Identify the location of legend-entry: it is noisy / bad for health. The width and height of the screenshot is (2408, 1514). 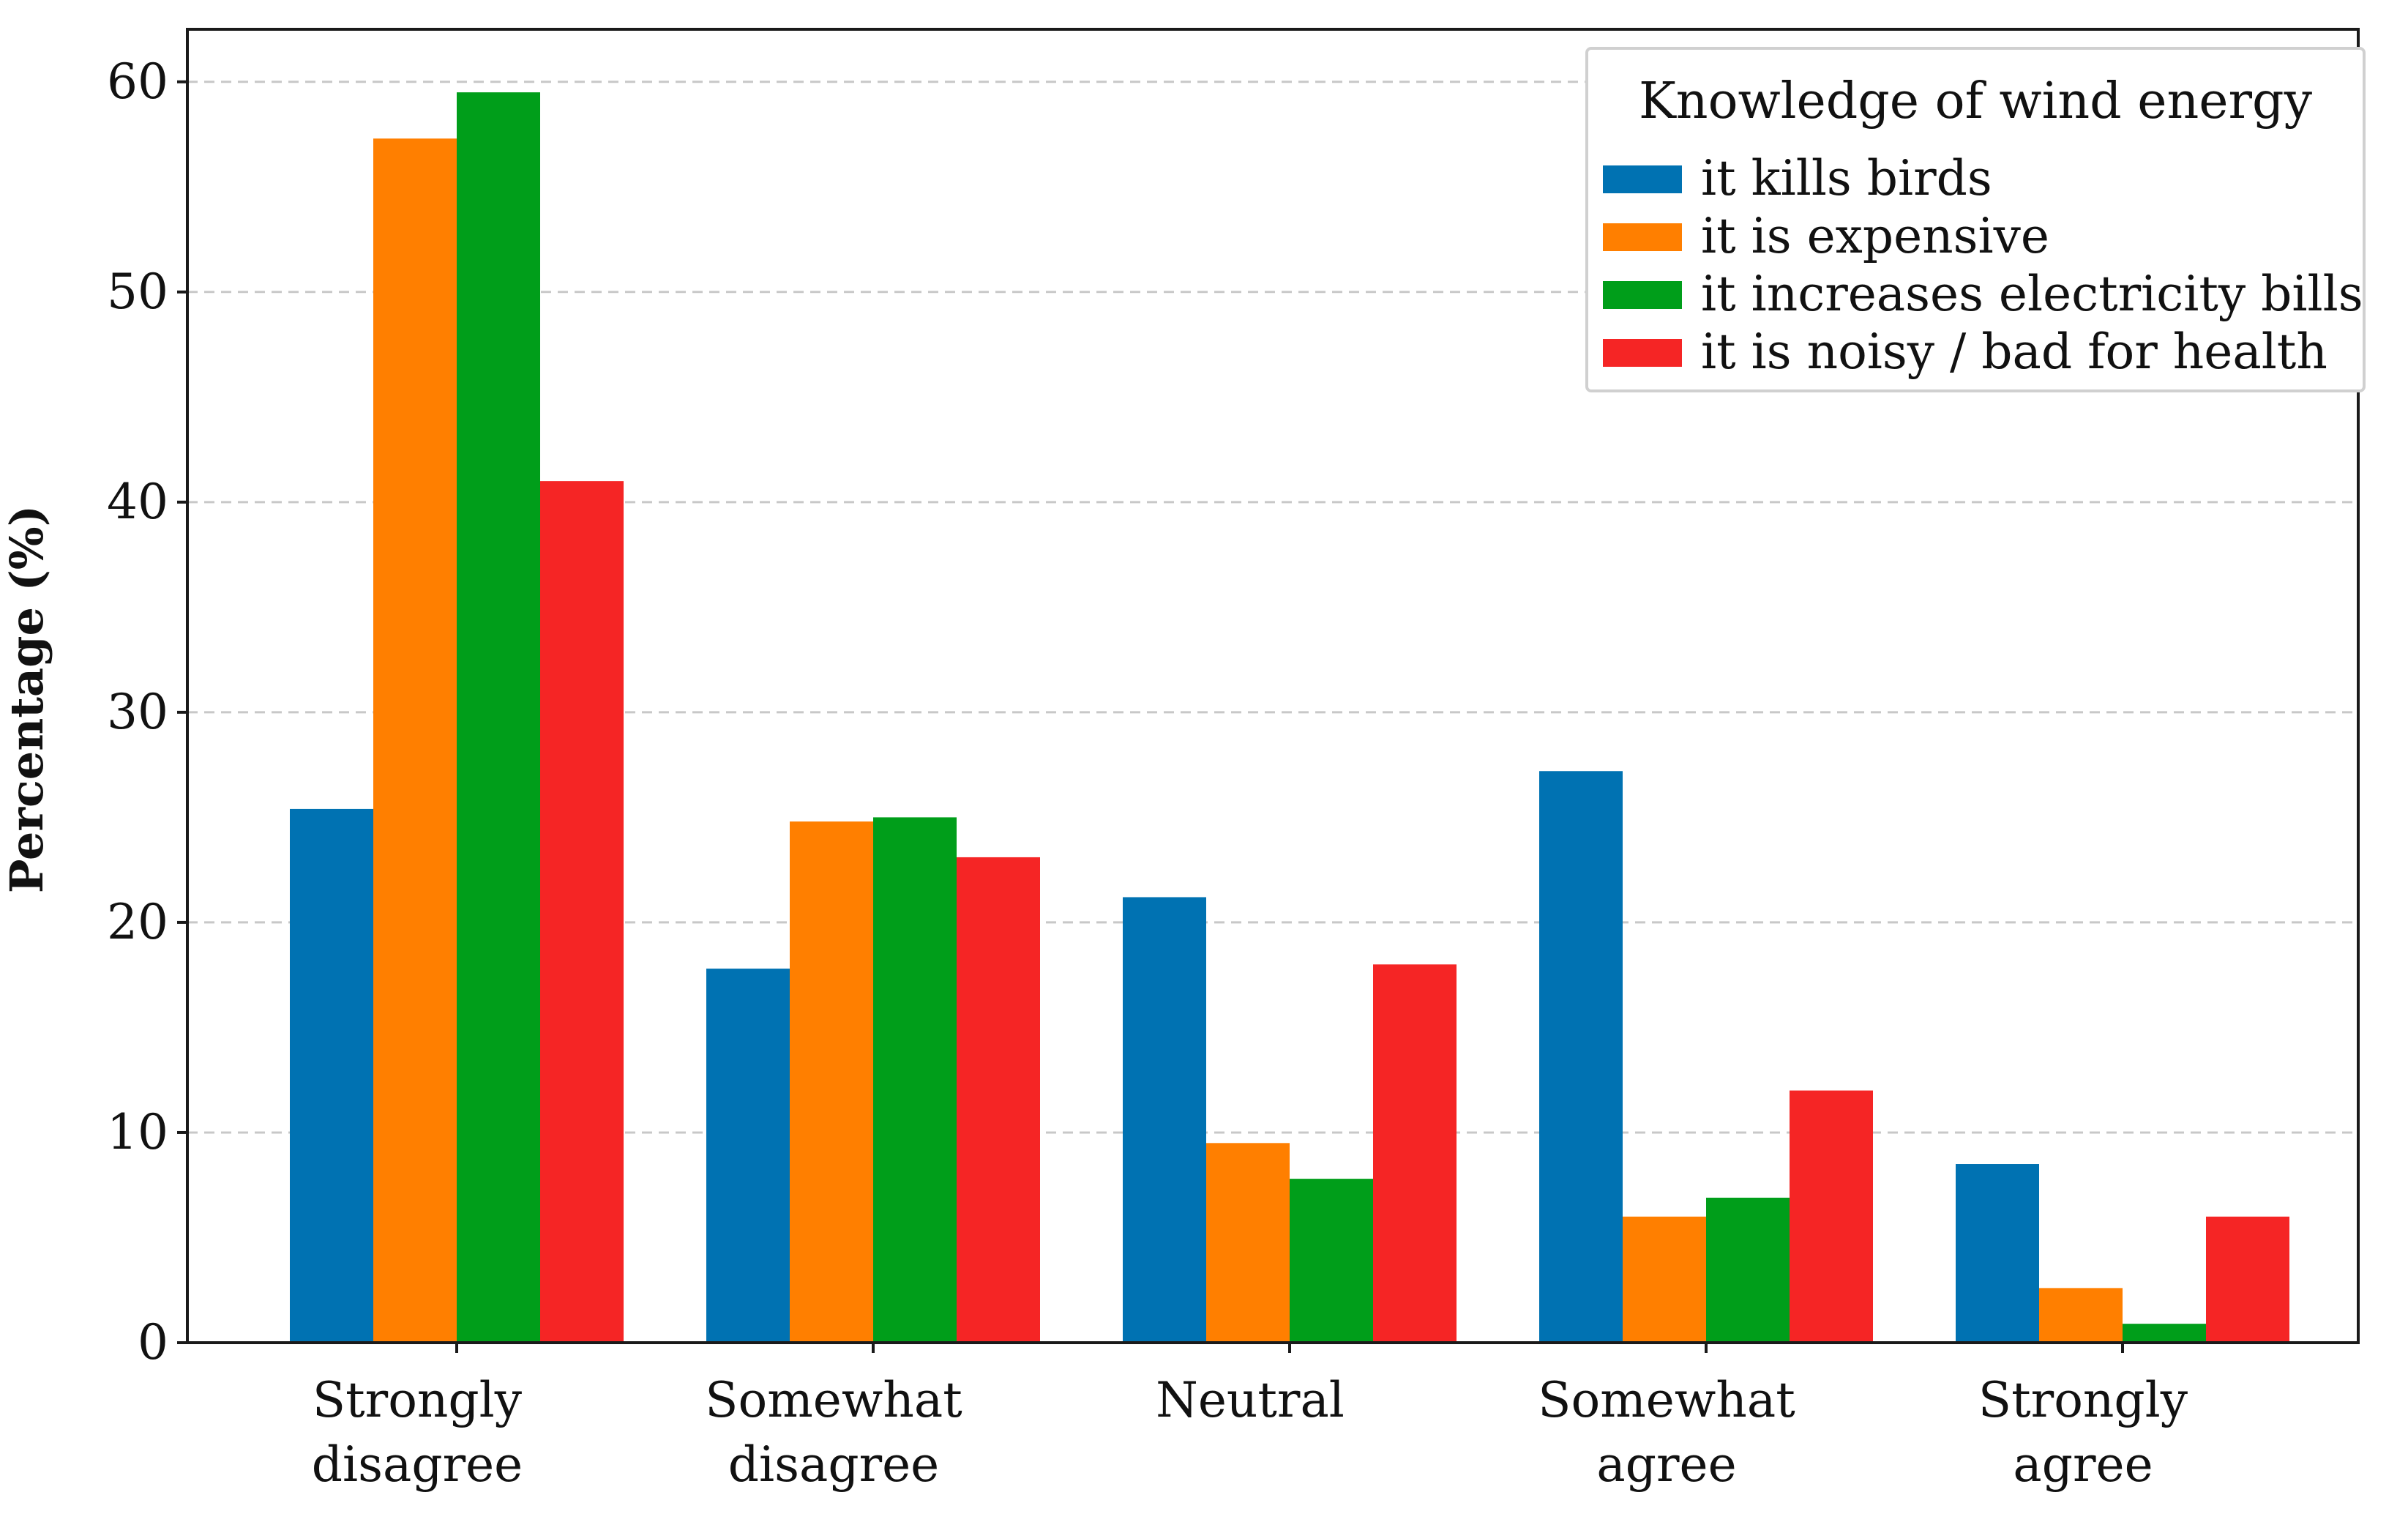
(2014, 352).